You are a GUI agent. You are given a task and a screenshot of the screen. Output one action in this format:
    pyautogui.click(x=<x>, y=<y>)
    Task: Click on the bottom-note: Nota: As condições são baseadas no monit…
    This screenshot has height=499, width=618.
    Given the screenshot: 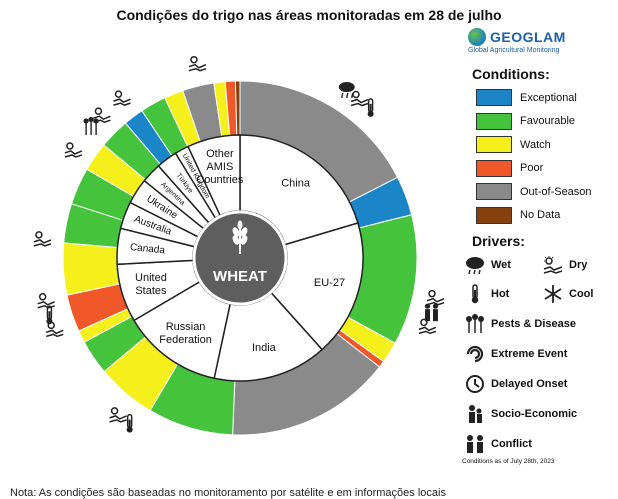 What is the action you would take?
    pyautogui.click(x=228, y=493)
    